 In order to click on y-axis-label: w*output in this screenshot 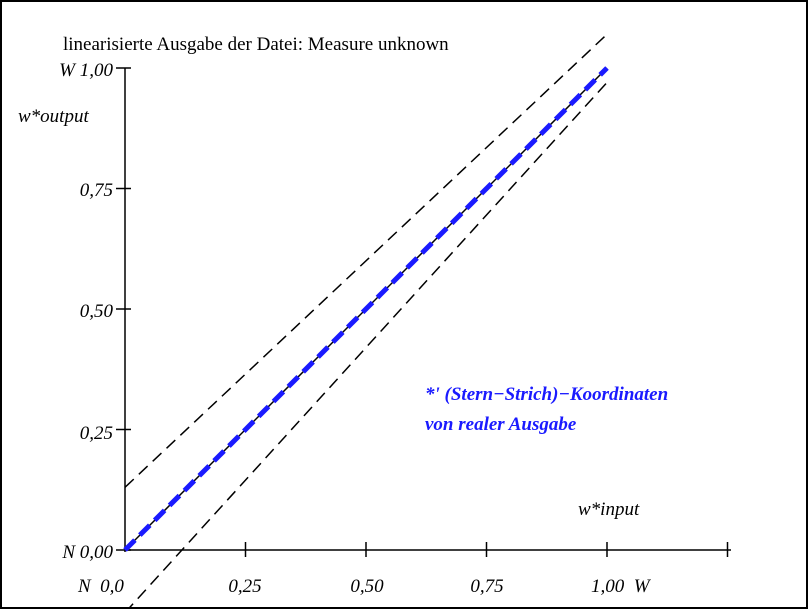, I will do `click(53, 116)`.